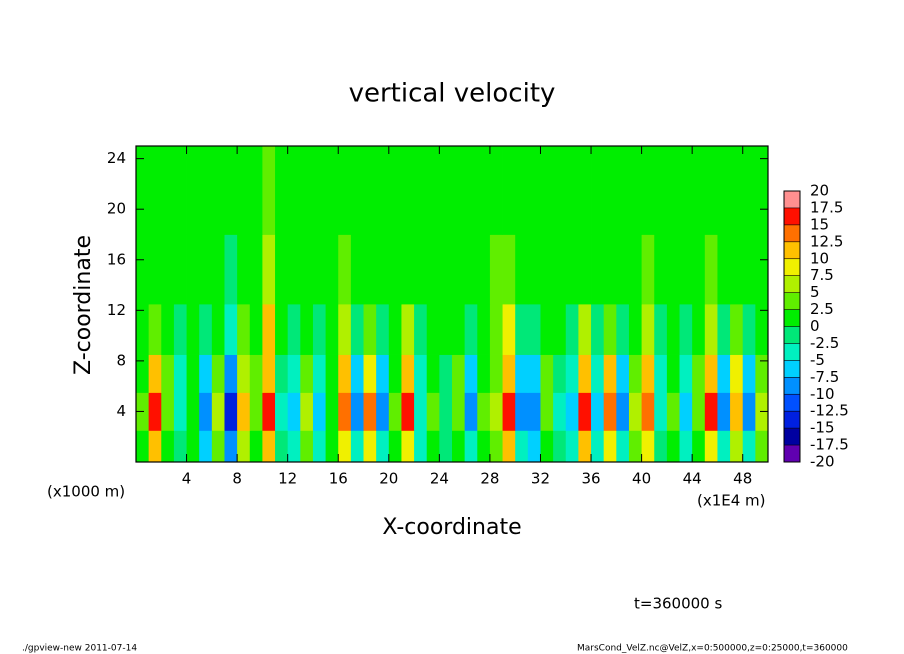 This screenshot has height=654, width=904. What do you see at coordinates (86, 492) in the screenshot?
I see `x-unit-left: (x1000 m)` at bounding box center [86, 492].